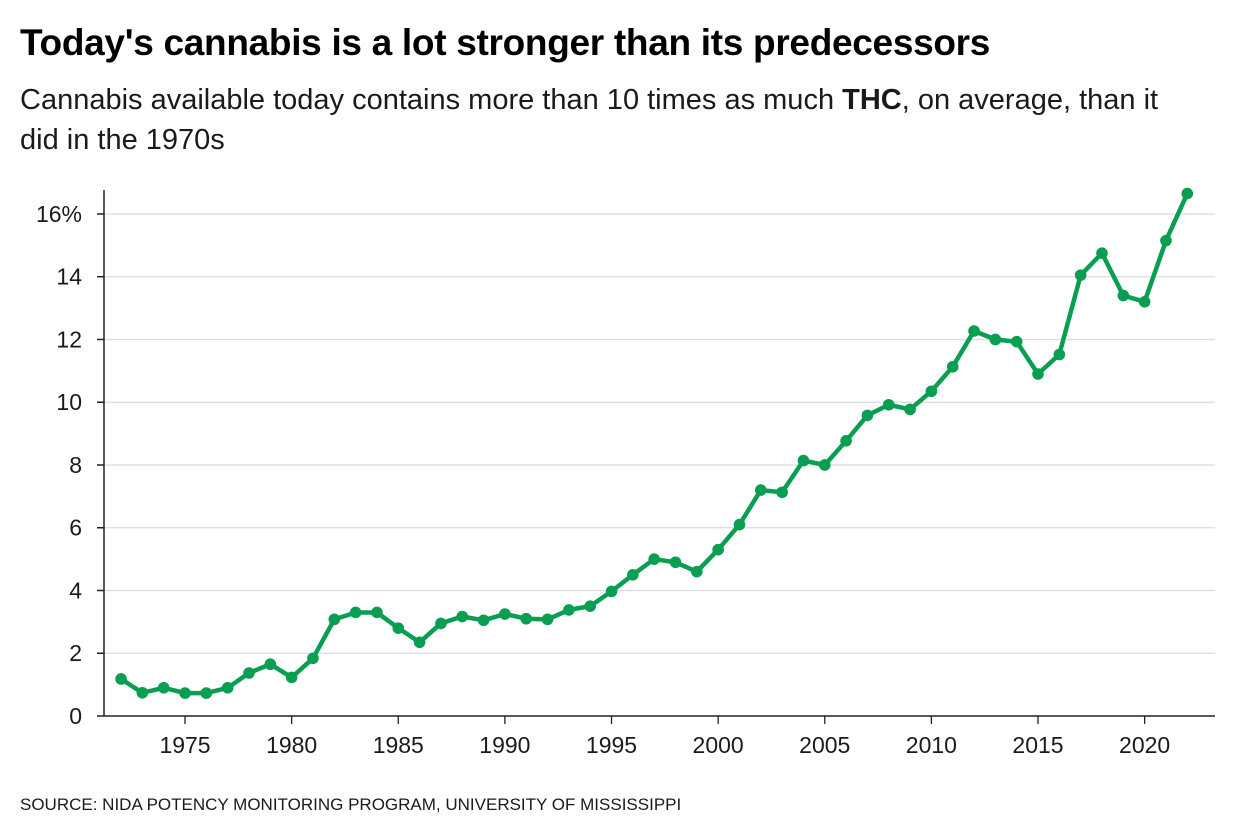 This screenshot has width=1240, height=840. I want to click on subtitle-text-after: , on average, than it did in the 1970s, so click(589, 120).